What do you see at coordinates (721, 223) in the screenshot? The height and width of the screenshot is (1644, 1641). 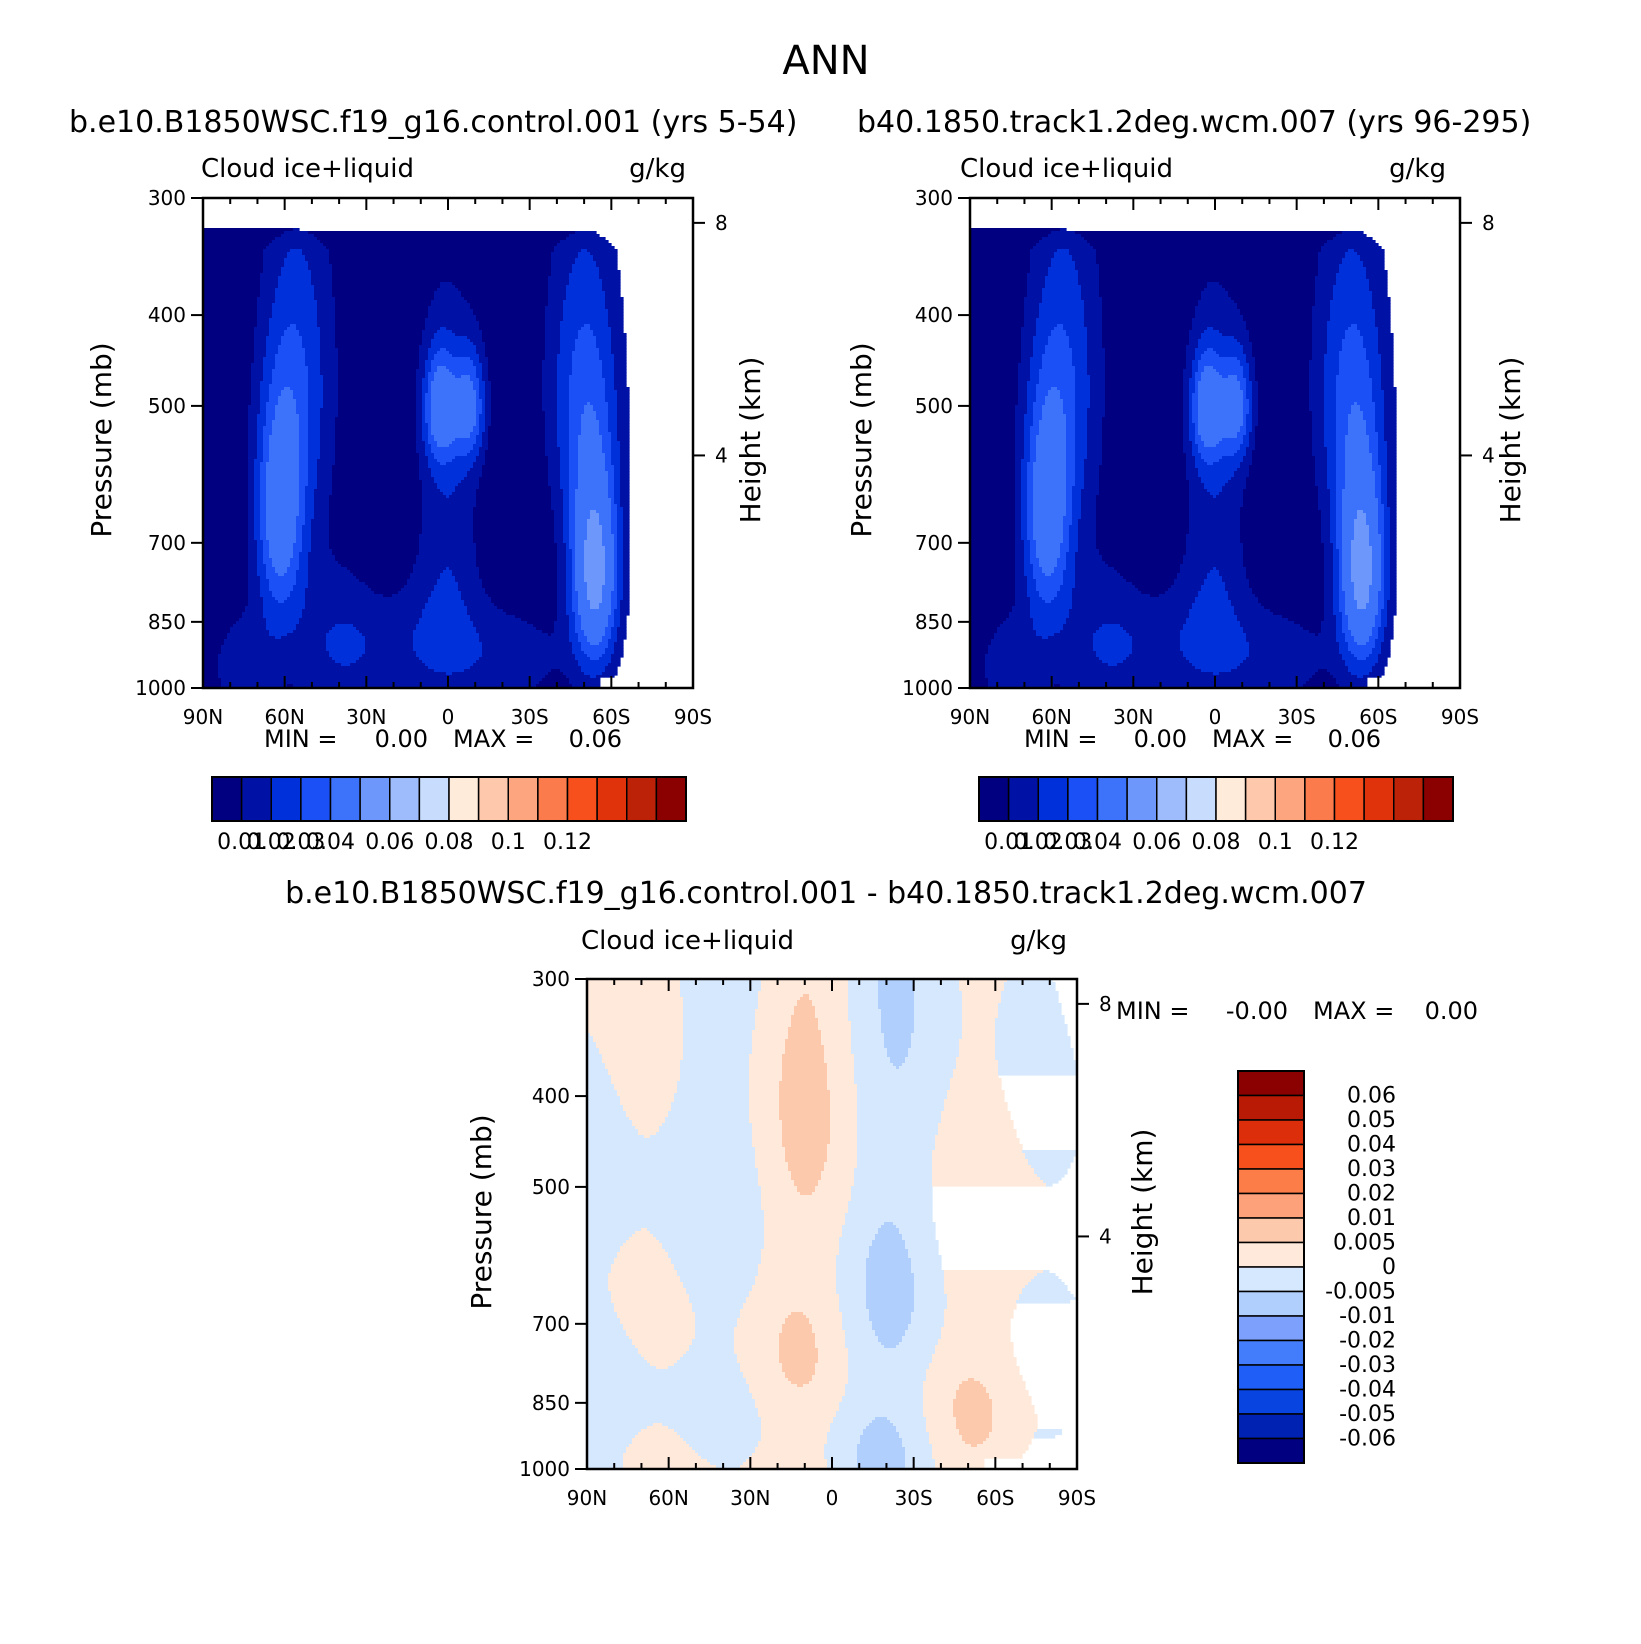 I see `y2-tick-label: 8` at bounding box center [721, 223].